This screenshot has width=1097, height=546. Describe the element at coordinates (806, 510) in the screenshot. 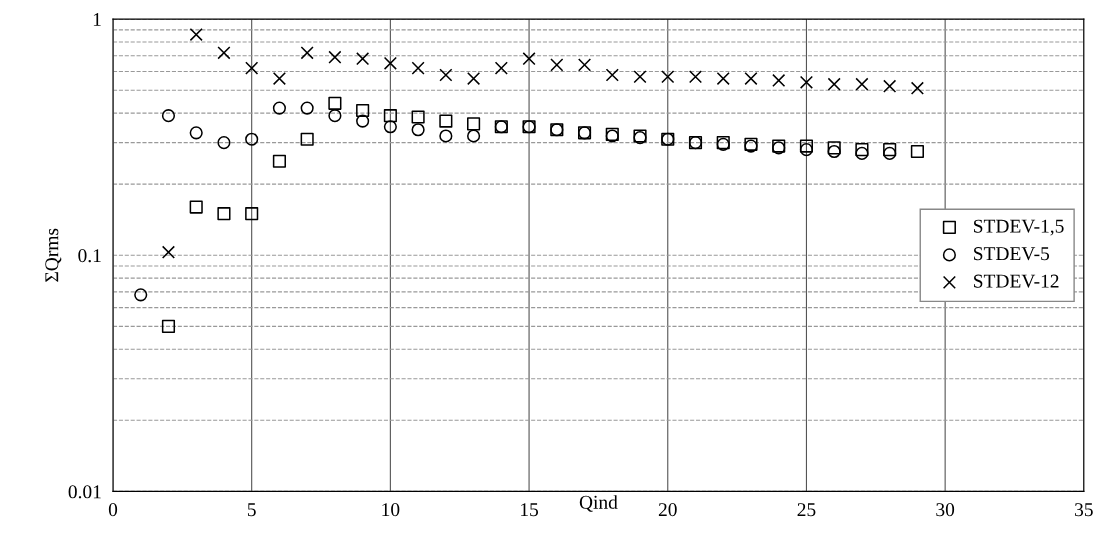

I see `x-tick-label: 25` at that location.